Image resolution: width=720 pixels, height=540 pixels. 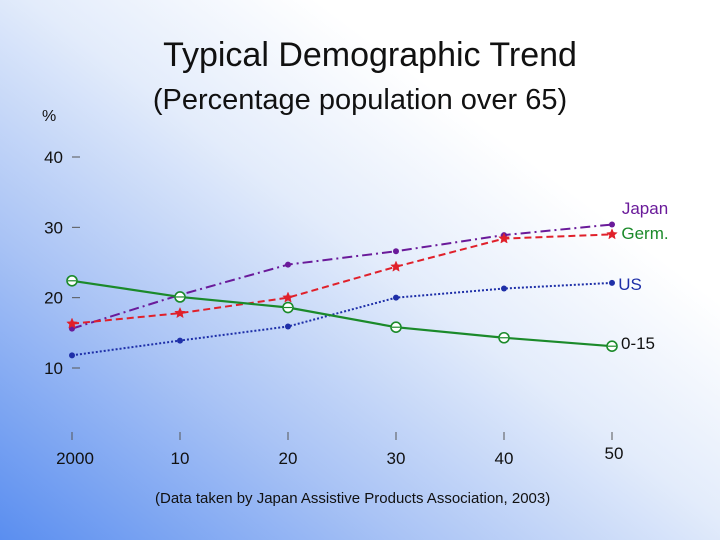 I want to click on series-line-japan, so click(x=342, y=276).